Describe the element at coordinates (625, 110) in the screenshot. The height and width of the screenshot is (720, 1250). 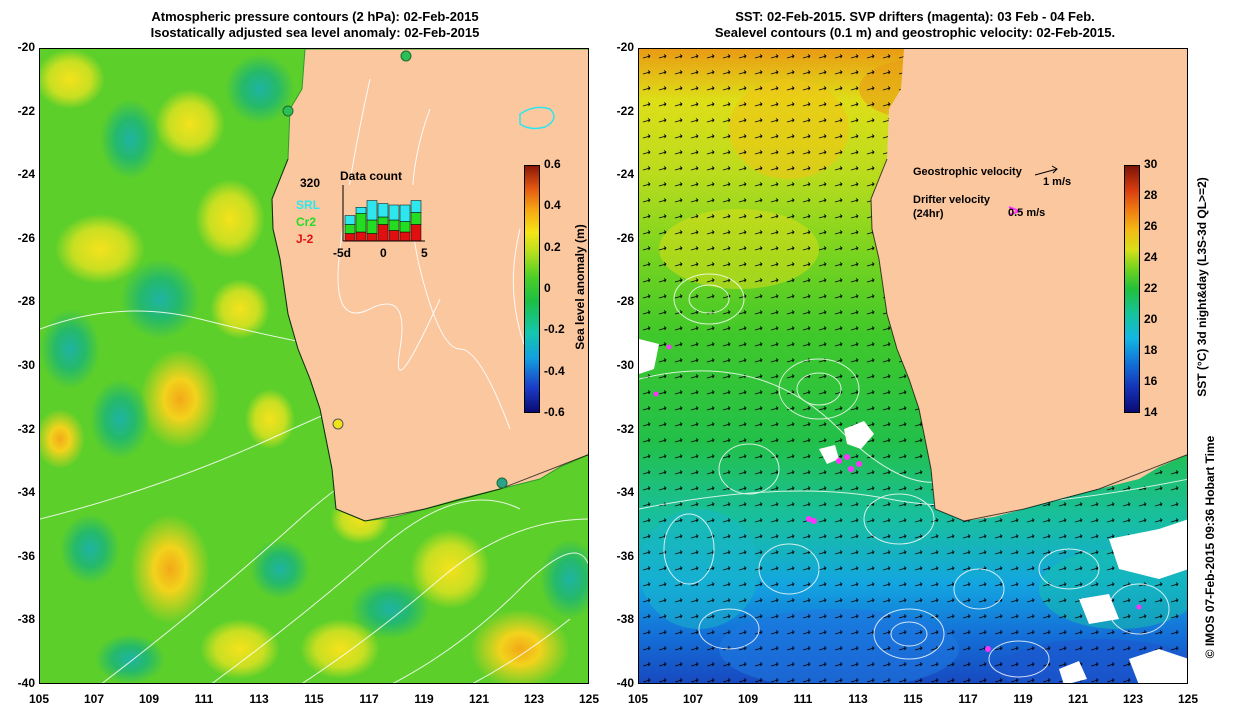
I see `right-ytick: -22` at that location.